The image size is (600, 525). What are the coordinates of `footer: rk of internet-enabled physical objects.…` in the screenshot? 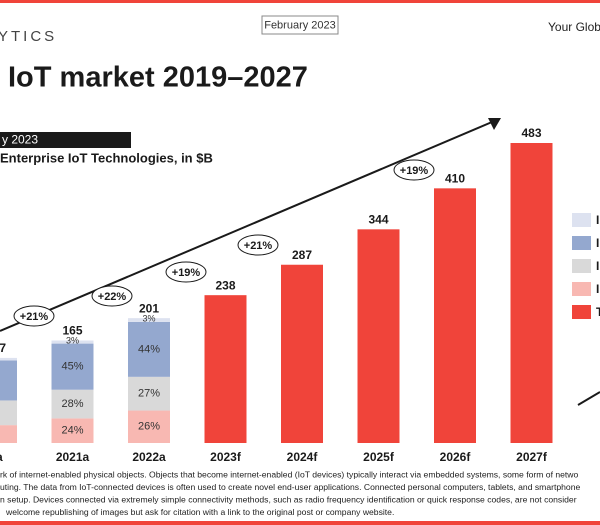 It's located at (290, 493).